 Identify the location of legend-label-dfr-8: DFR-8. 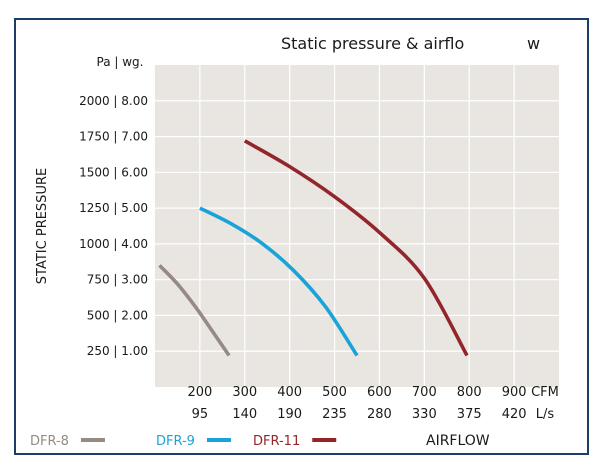
(49, 441).